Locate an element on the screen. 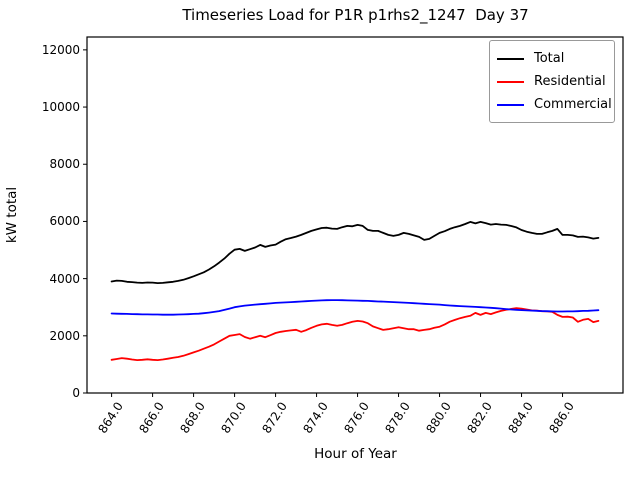  y-tick-label: 2000 is located at coordinates (64, 335).